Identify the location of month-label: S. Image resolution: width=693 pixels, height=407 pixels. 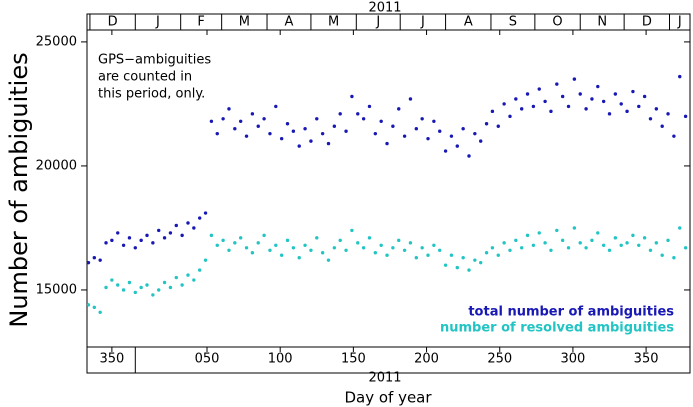
(513, 22).